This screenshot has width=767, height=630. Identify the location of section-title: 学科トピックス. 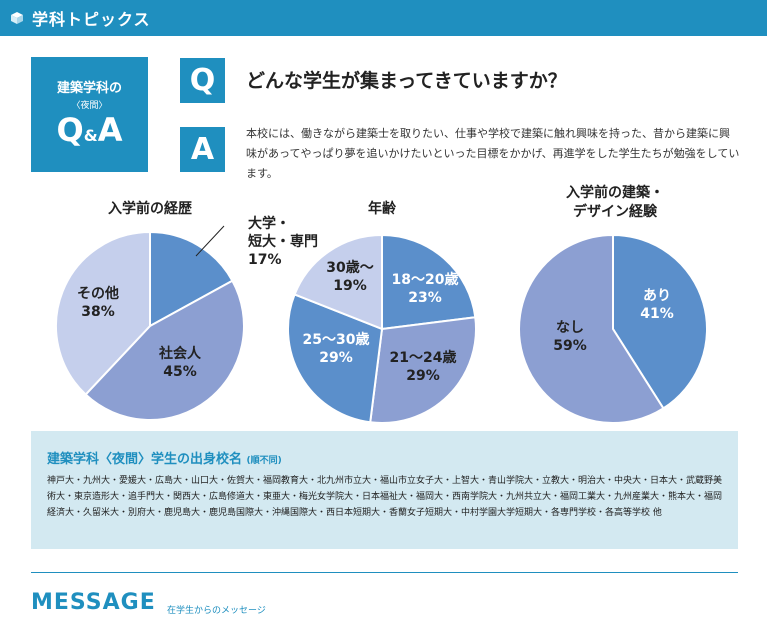
(91, 19).